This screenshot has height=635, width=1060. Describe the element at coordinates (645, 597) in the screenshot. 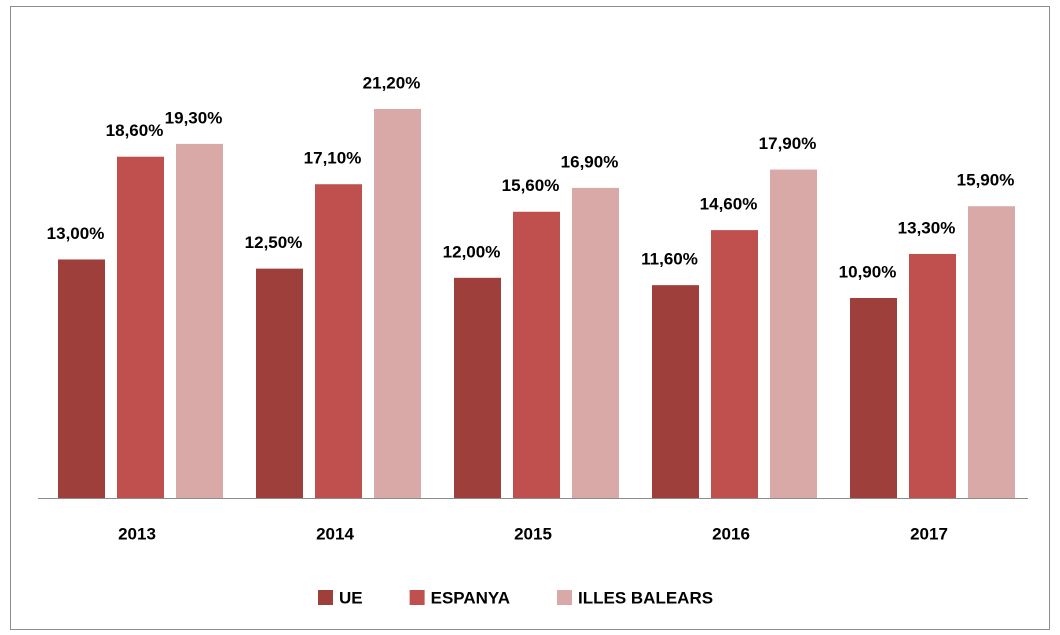

I see `legend-label: ILLES BALEARS` at that location.